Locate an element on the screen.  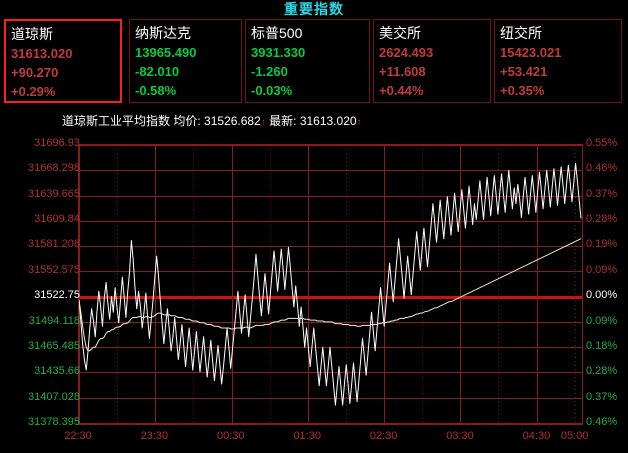
x-tick-7: 05:00 is located at coordinates (574, 436).